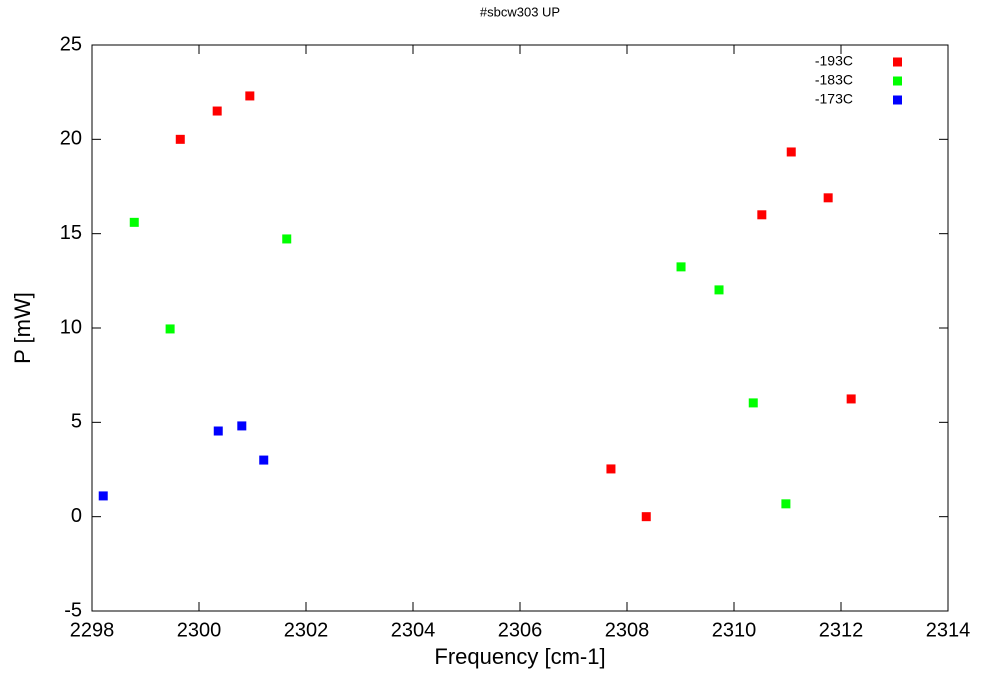 Image resolution: width=986 pixels, height=679 pixels. I want to click on x-tick-label: 2298, so click(92, 630).